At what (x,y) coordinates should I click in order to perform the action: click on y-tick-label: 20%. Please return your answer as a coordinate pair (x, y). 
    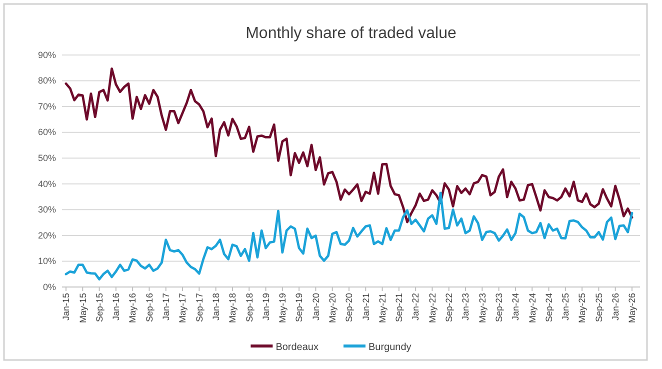
    Looking at the image, I should click on (47, 235).